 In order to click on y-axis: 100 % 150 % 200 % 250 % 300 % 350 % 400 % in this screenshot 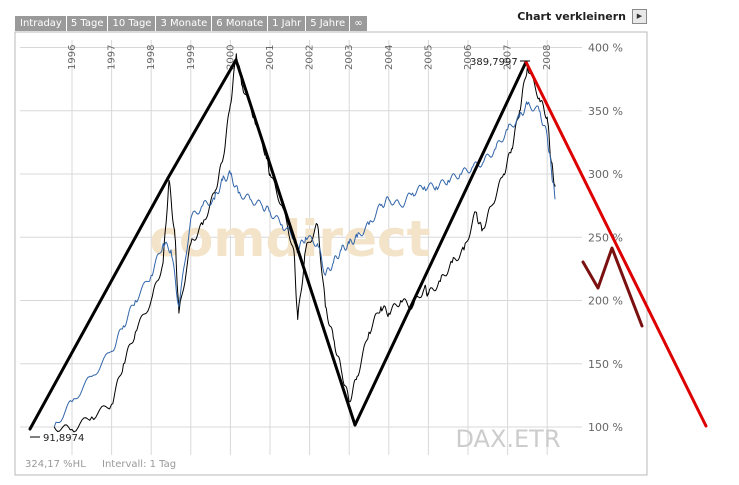, I will do `click(605, 238)`.